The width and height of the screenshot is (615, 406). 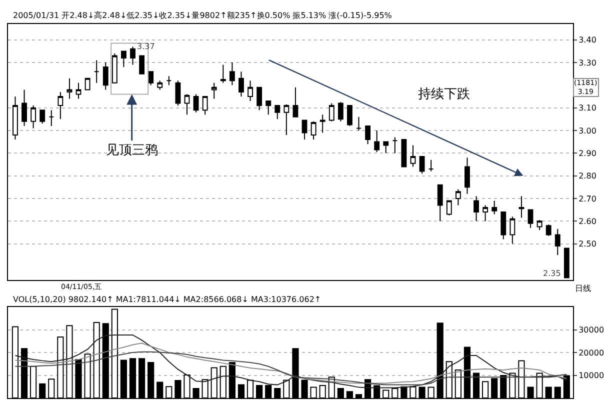 I want to click on chart-subtitle: 2005/01/31 开2.48↓高2.48↓低2.35↓收2.35↓量9802↑额235↑换0.50% 振5.13% 涨(-0.15)-5.95%, so click(x=202, y=15).